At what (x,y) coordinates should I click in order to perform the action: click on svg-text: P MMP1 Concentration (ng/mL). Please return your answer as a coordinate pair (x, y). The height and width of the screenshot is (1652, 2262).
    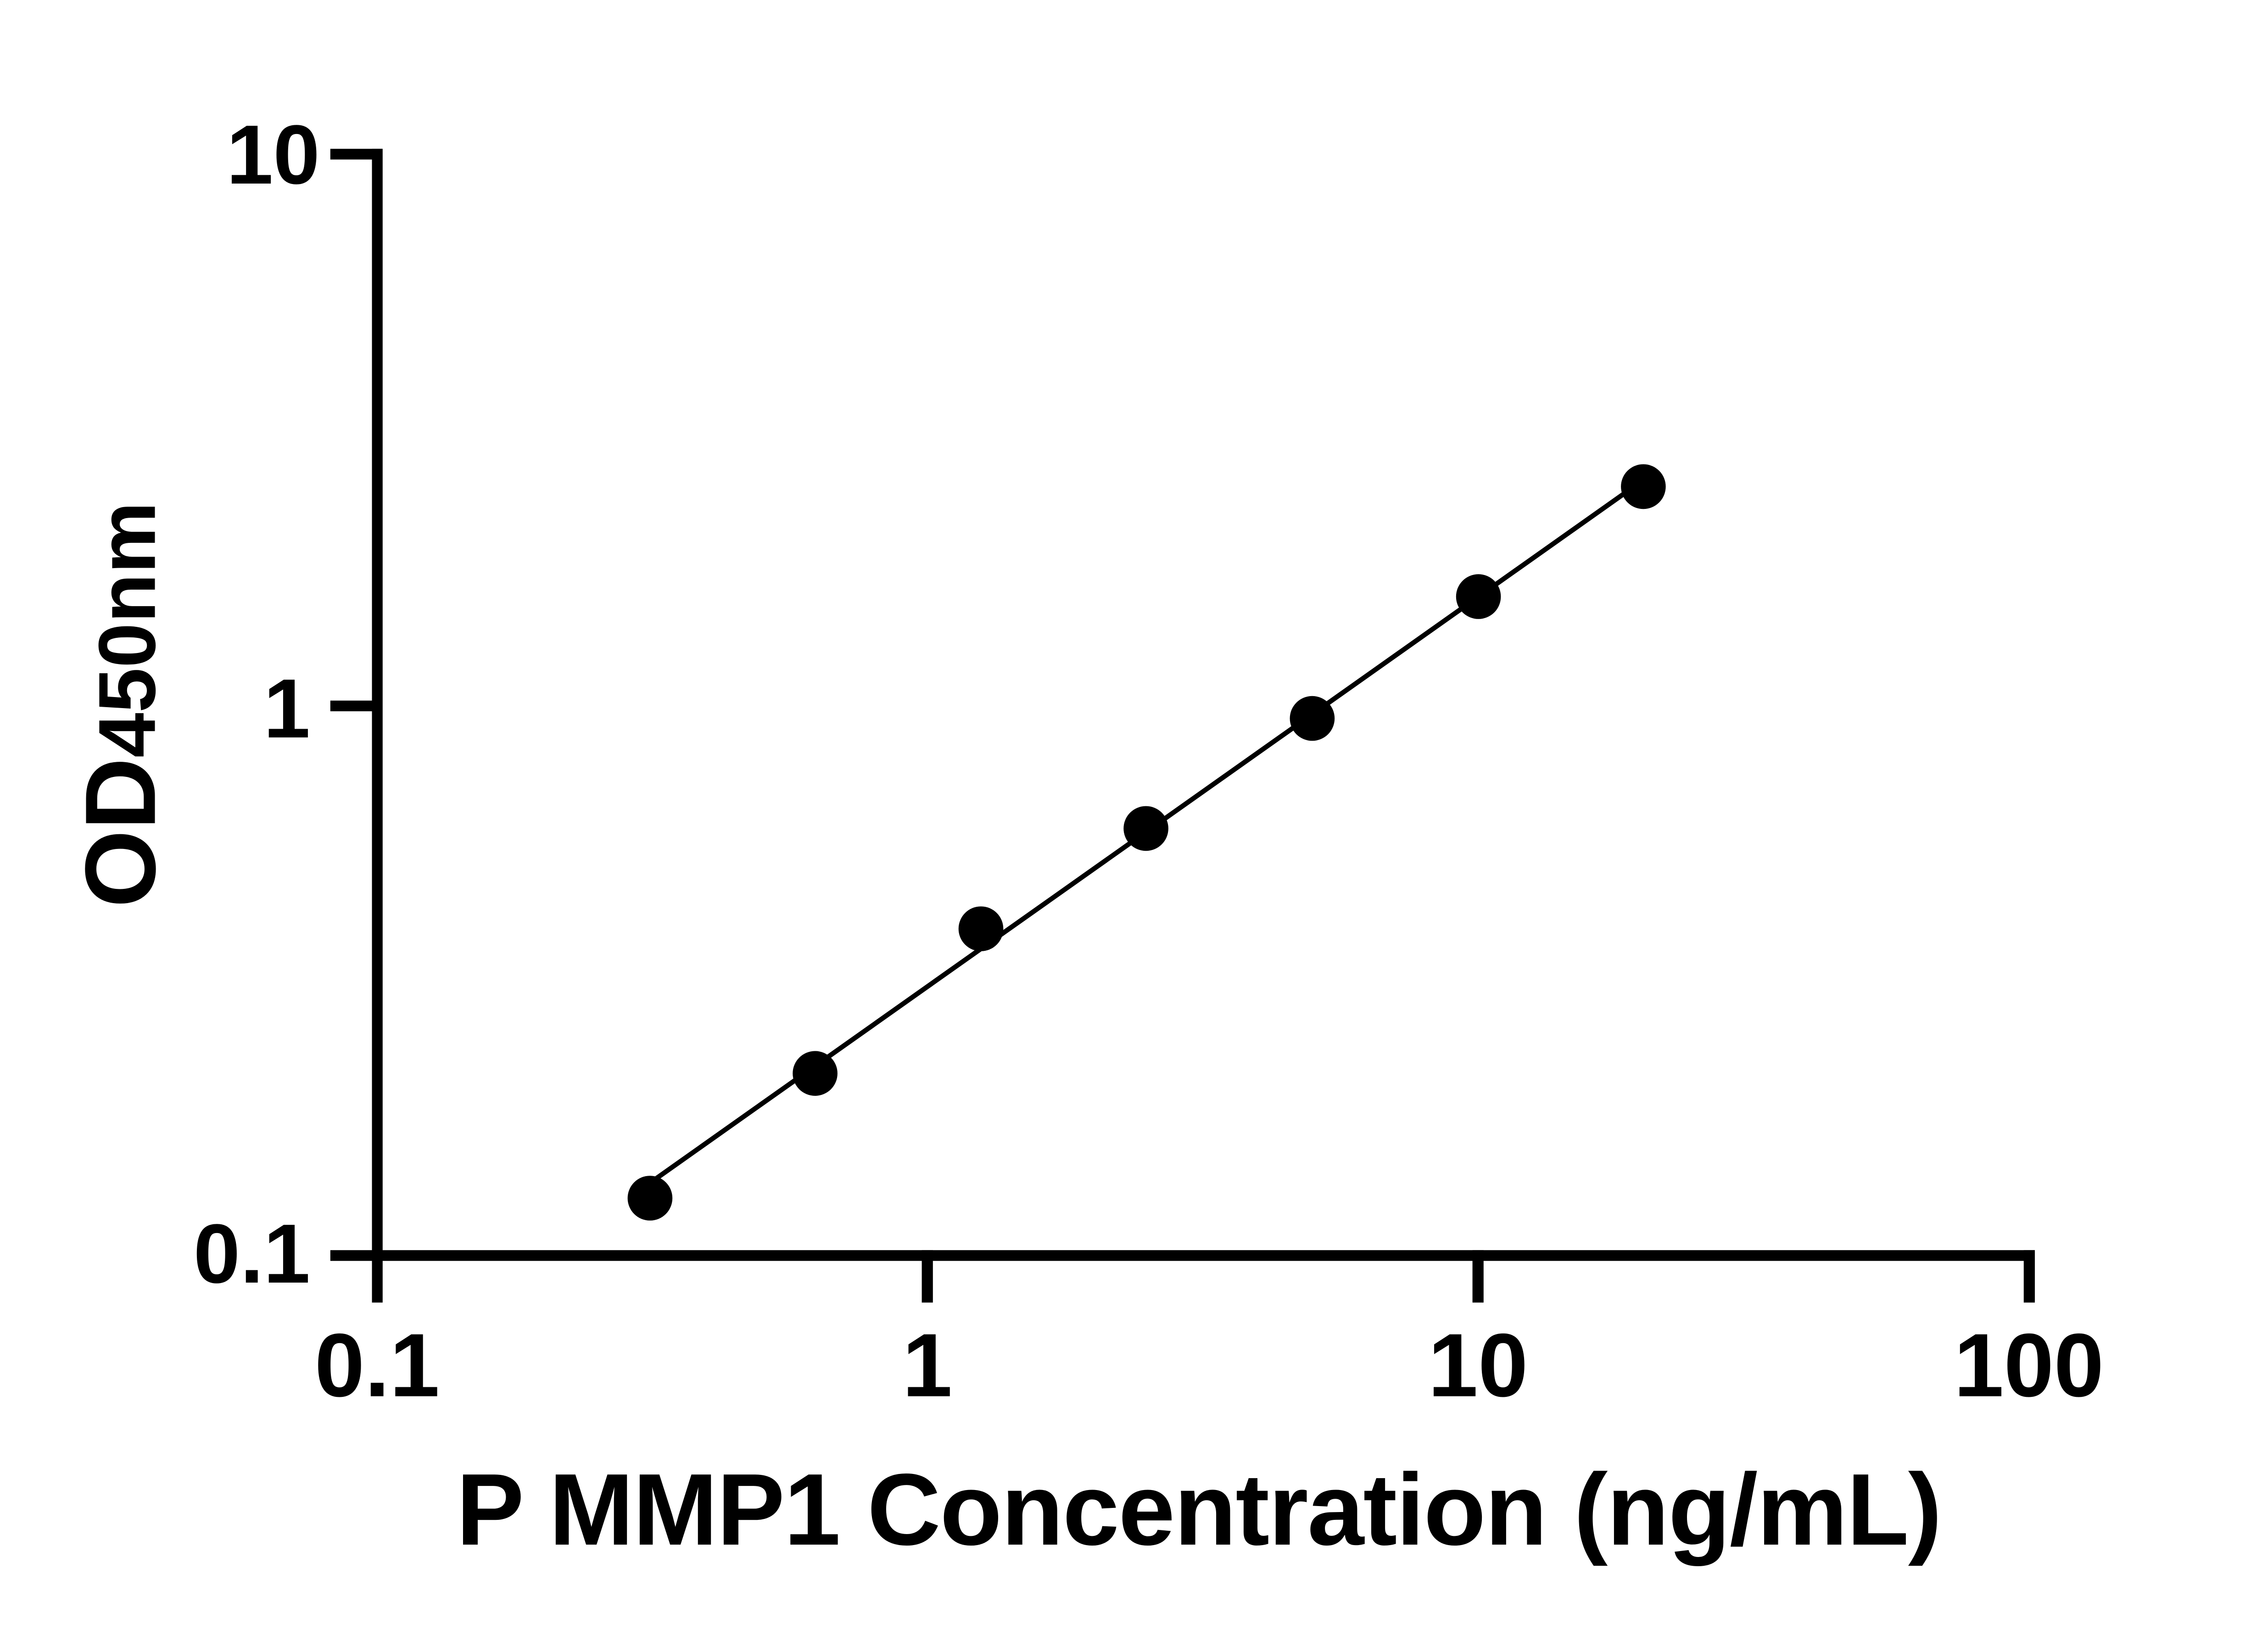
    Looking at the image, I should click on (1198, 1510).